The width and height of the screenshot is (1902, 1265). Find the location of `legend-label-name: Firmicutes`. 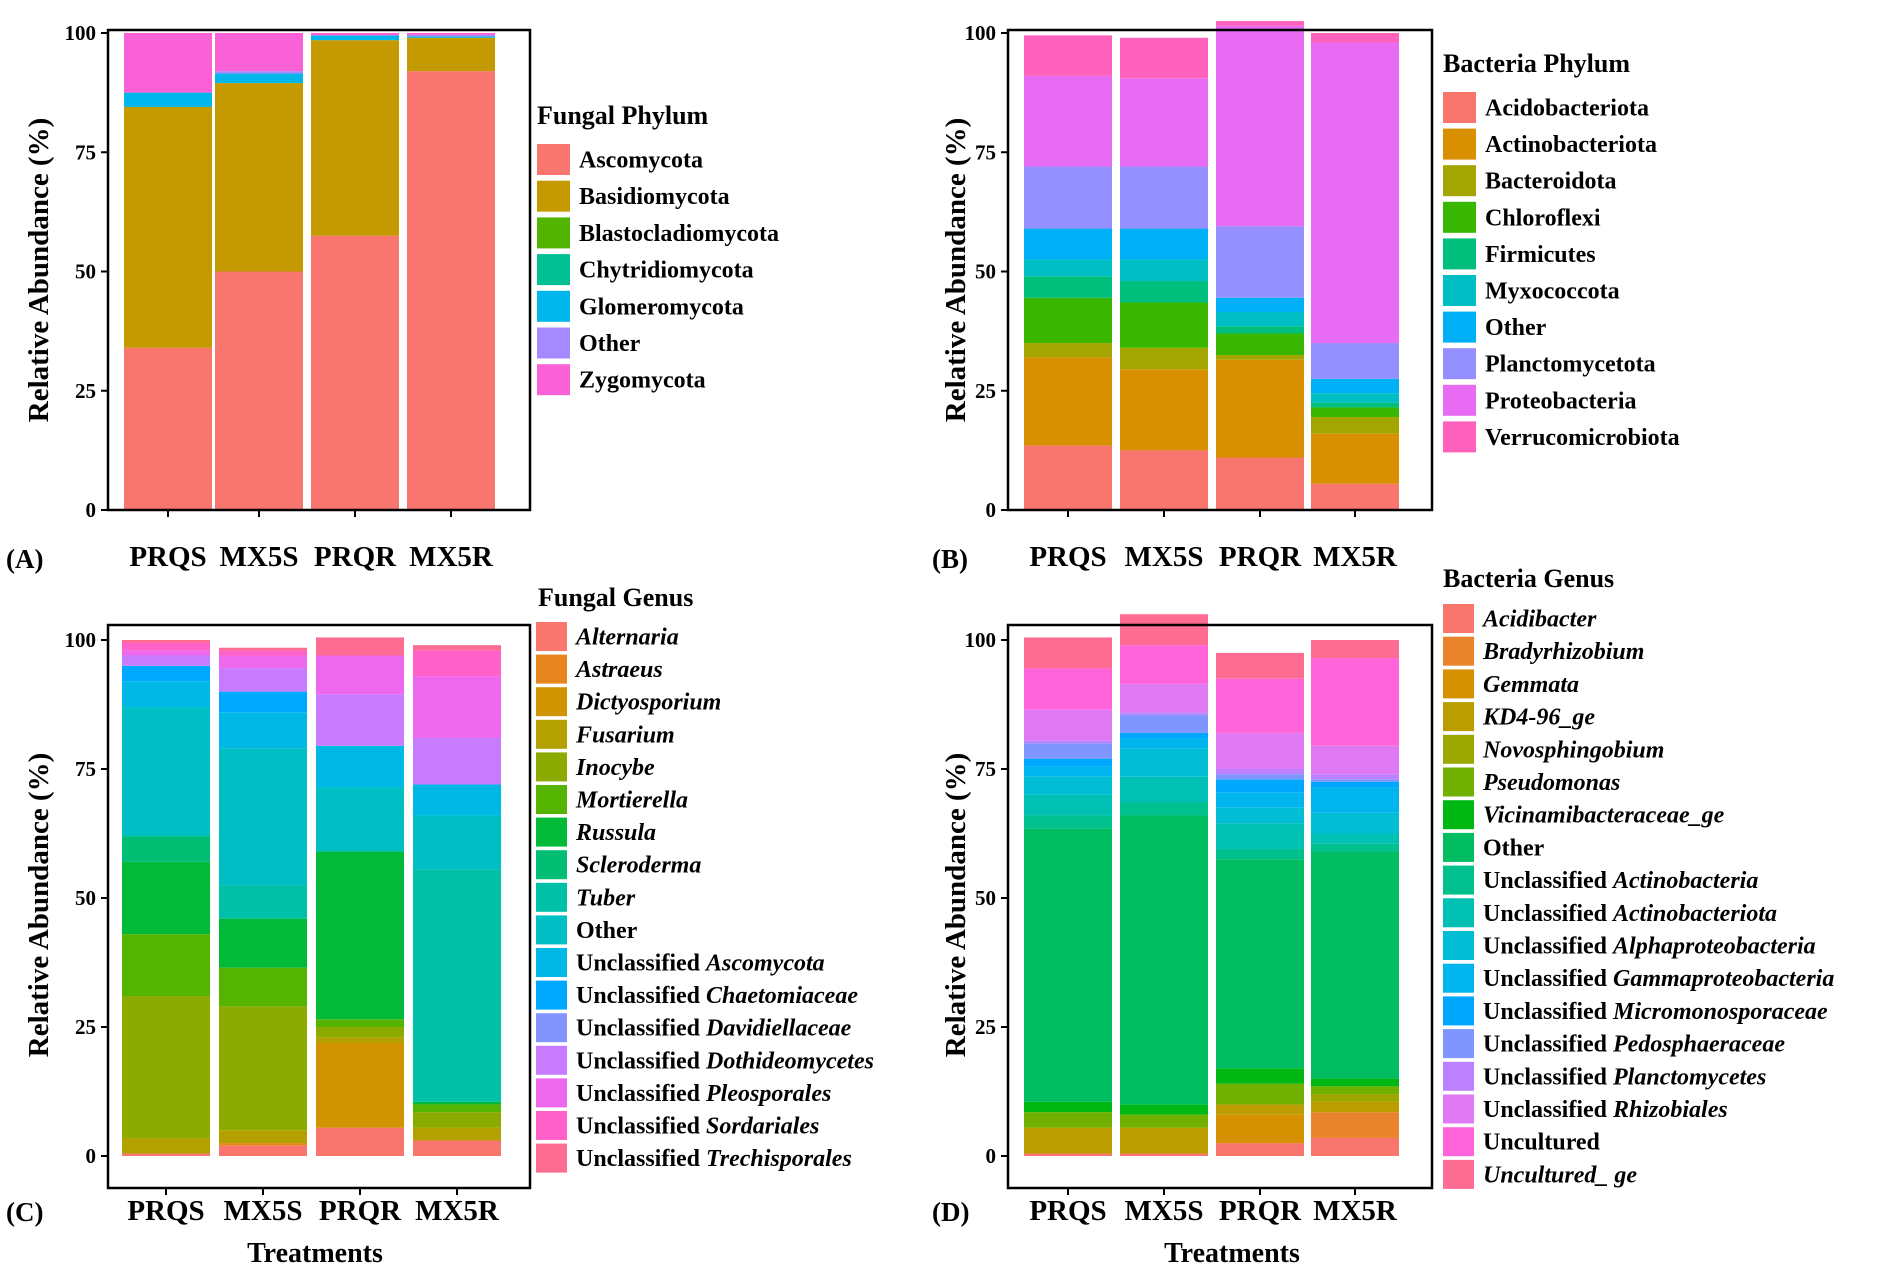

legend-label-name: Firmicutes is located at coordinates (1540, 255).